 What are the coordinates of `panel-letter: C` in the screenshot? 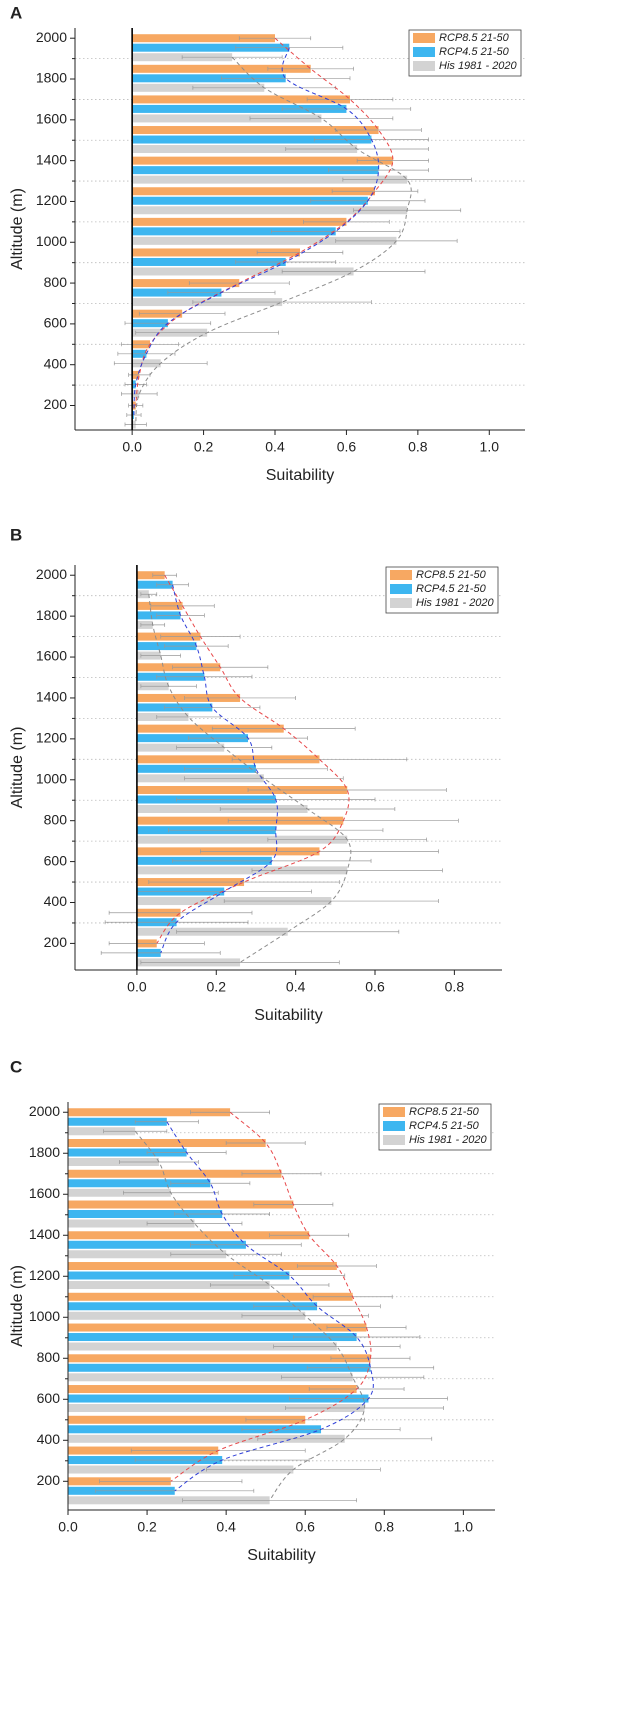 It's located at (16, 1066).